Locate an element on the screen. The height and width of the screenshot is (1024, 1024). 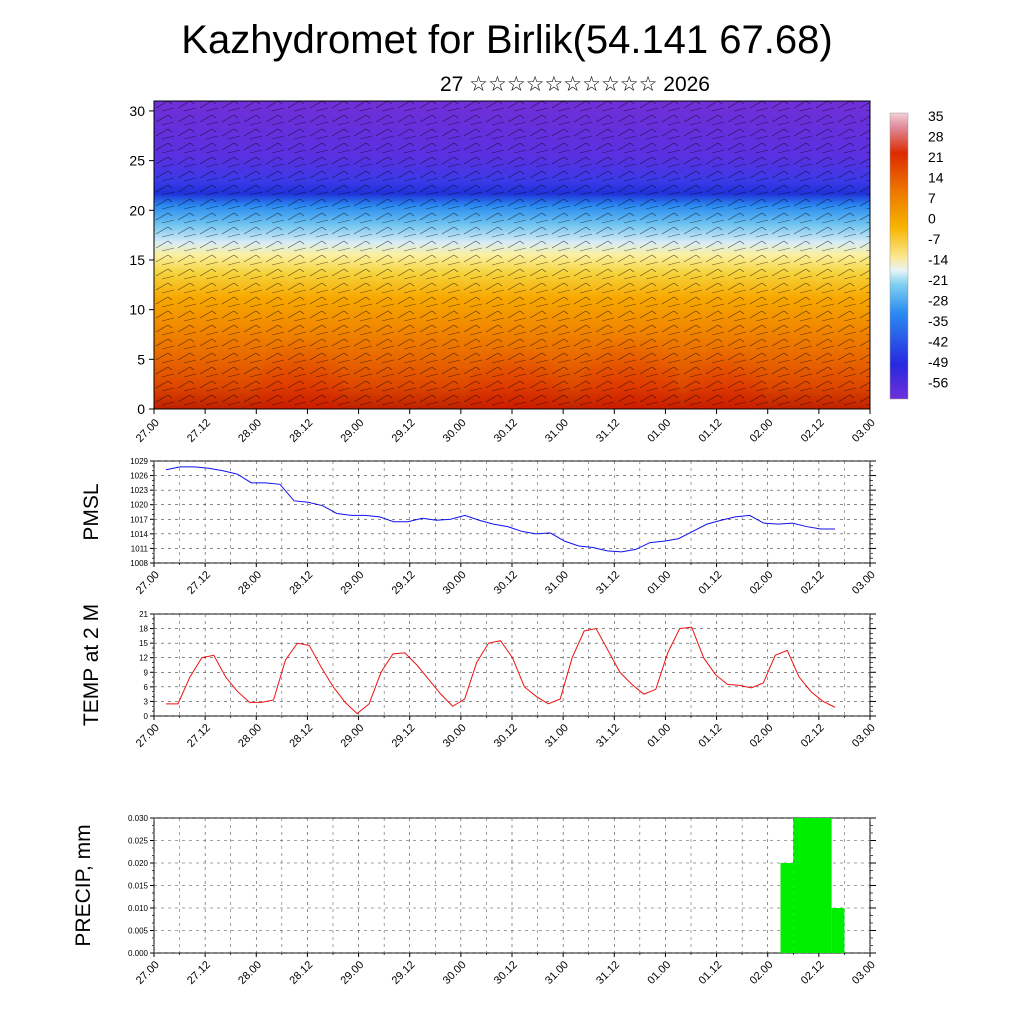
y-tick-label: 18 is located at coordinates (143, 629).